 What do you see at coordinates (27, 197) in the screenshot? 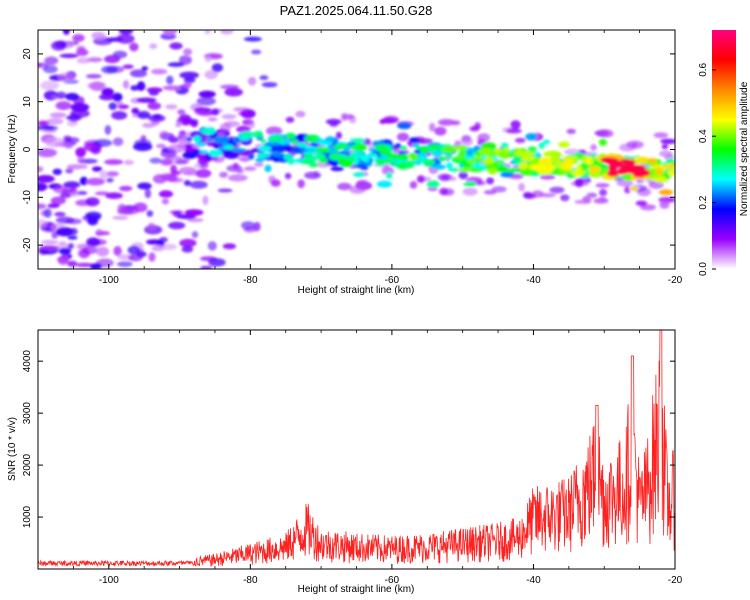
I see `y-tick-label: -10` at bounding box center [27, 197].